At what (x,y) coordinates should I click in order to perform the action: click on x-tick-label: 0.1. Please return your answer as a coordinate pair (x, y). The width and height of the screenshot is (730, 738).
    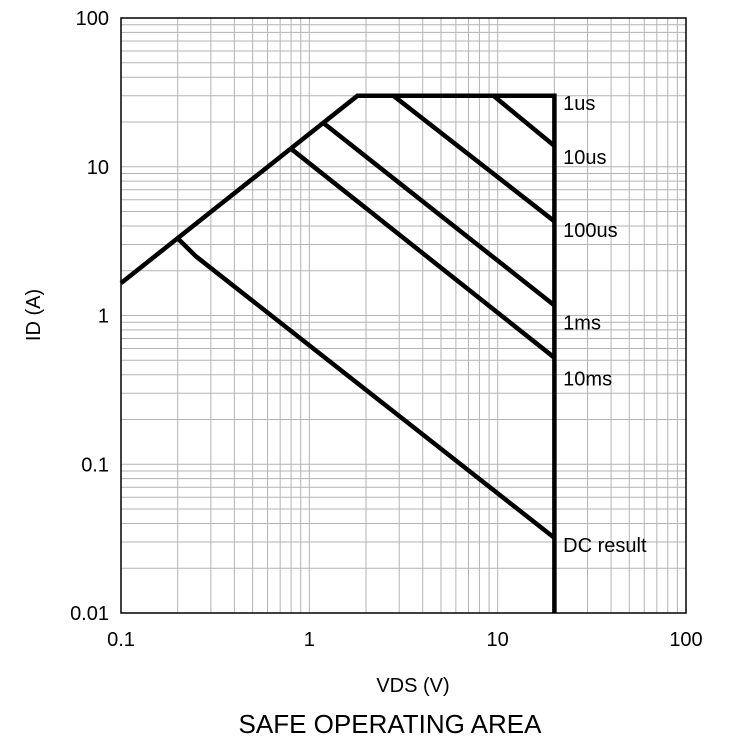
    Looking at the image, I should click on (121, 640).